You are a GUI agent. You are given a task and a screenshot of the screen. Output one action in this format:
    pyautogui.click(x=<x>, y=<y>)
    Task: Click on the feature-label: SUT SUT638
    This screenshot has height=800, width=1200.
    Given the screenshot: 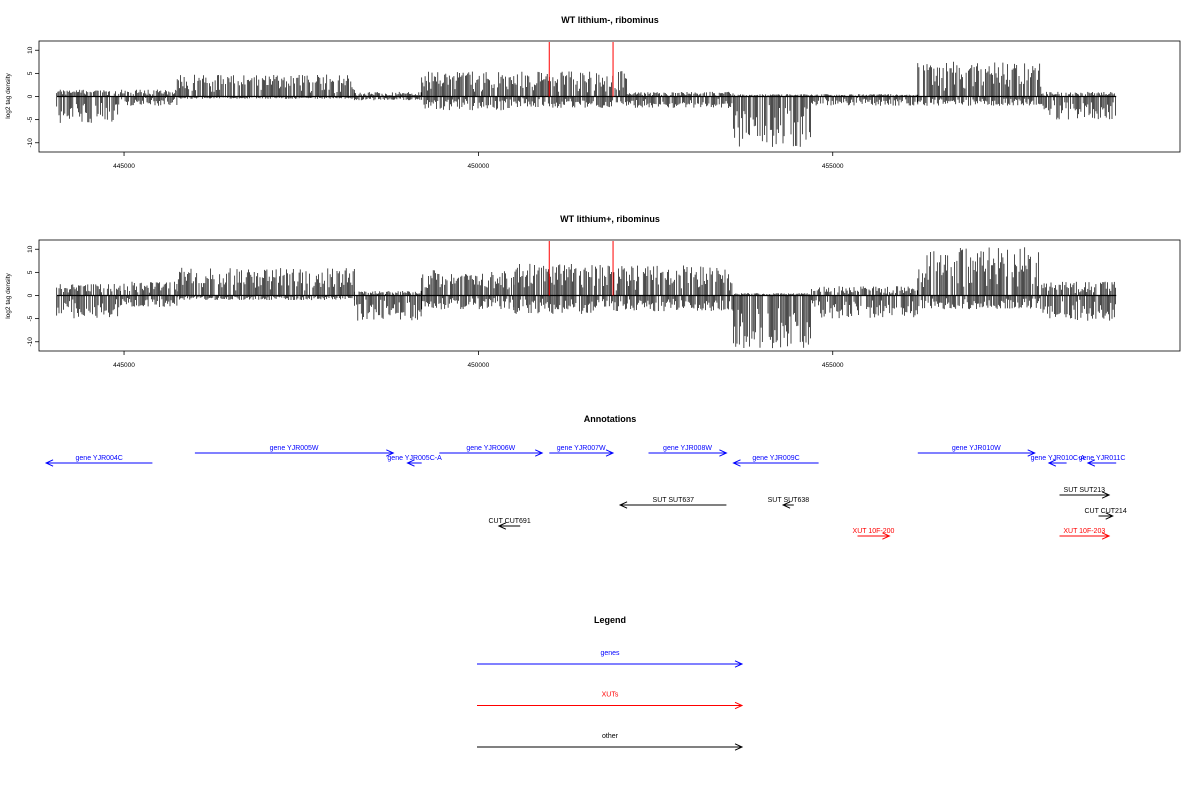 What is the action you would take?
    pyautogui.click(x=789, y=500)
    